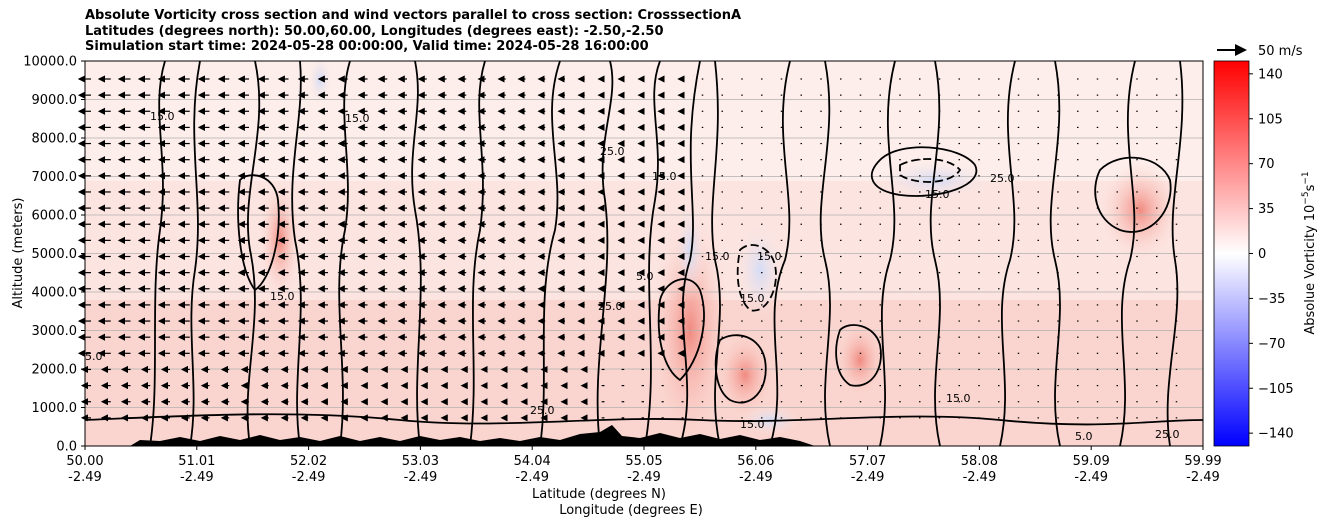 The width and height of the screenshot is (1332, 526). I want to click on colorbar-tick-label: 35, so click(1266, 209).